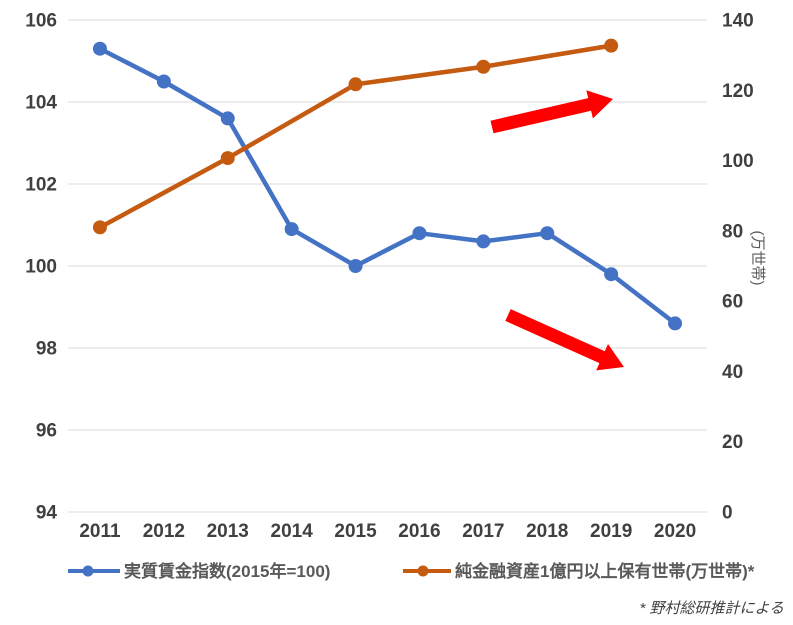 The height and width of the screenshot is (625, 793). I want to click on y-left-tick-label: 100, so click(41, 267).